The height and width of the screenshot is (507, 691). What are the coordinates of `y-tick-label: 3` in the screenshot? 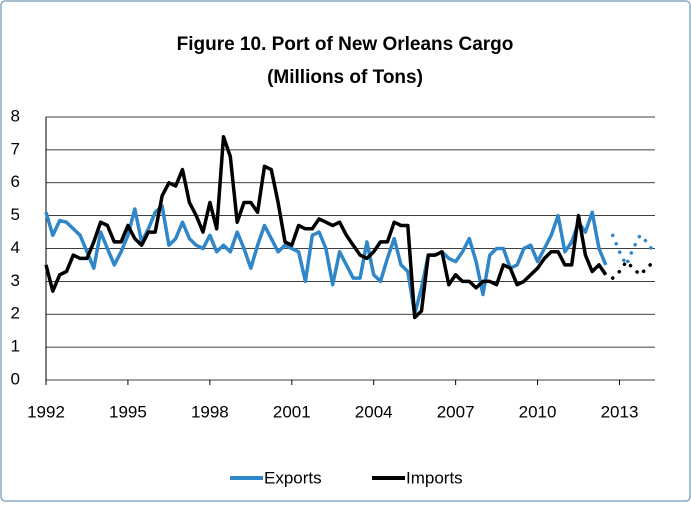 It's located at (15, 280).